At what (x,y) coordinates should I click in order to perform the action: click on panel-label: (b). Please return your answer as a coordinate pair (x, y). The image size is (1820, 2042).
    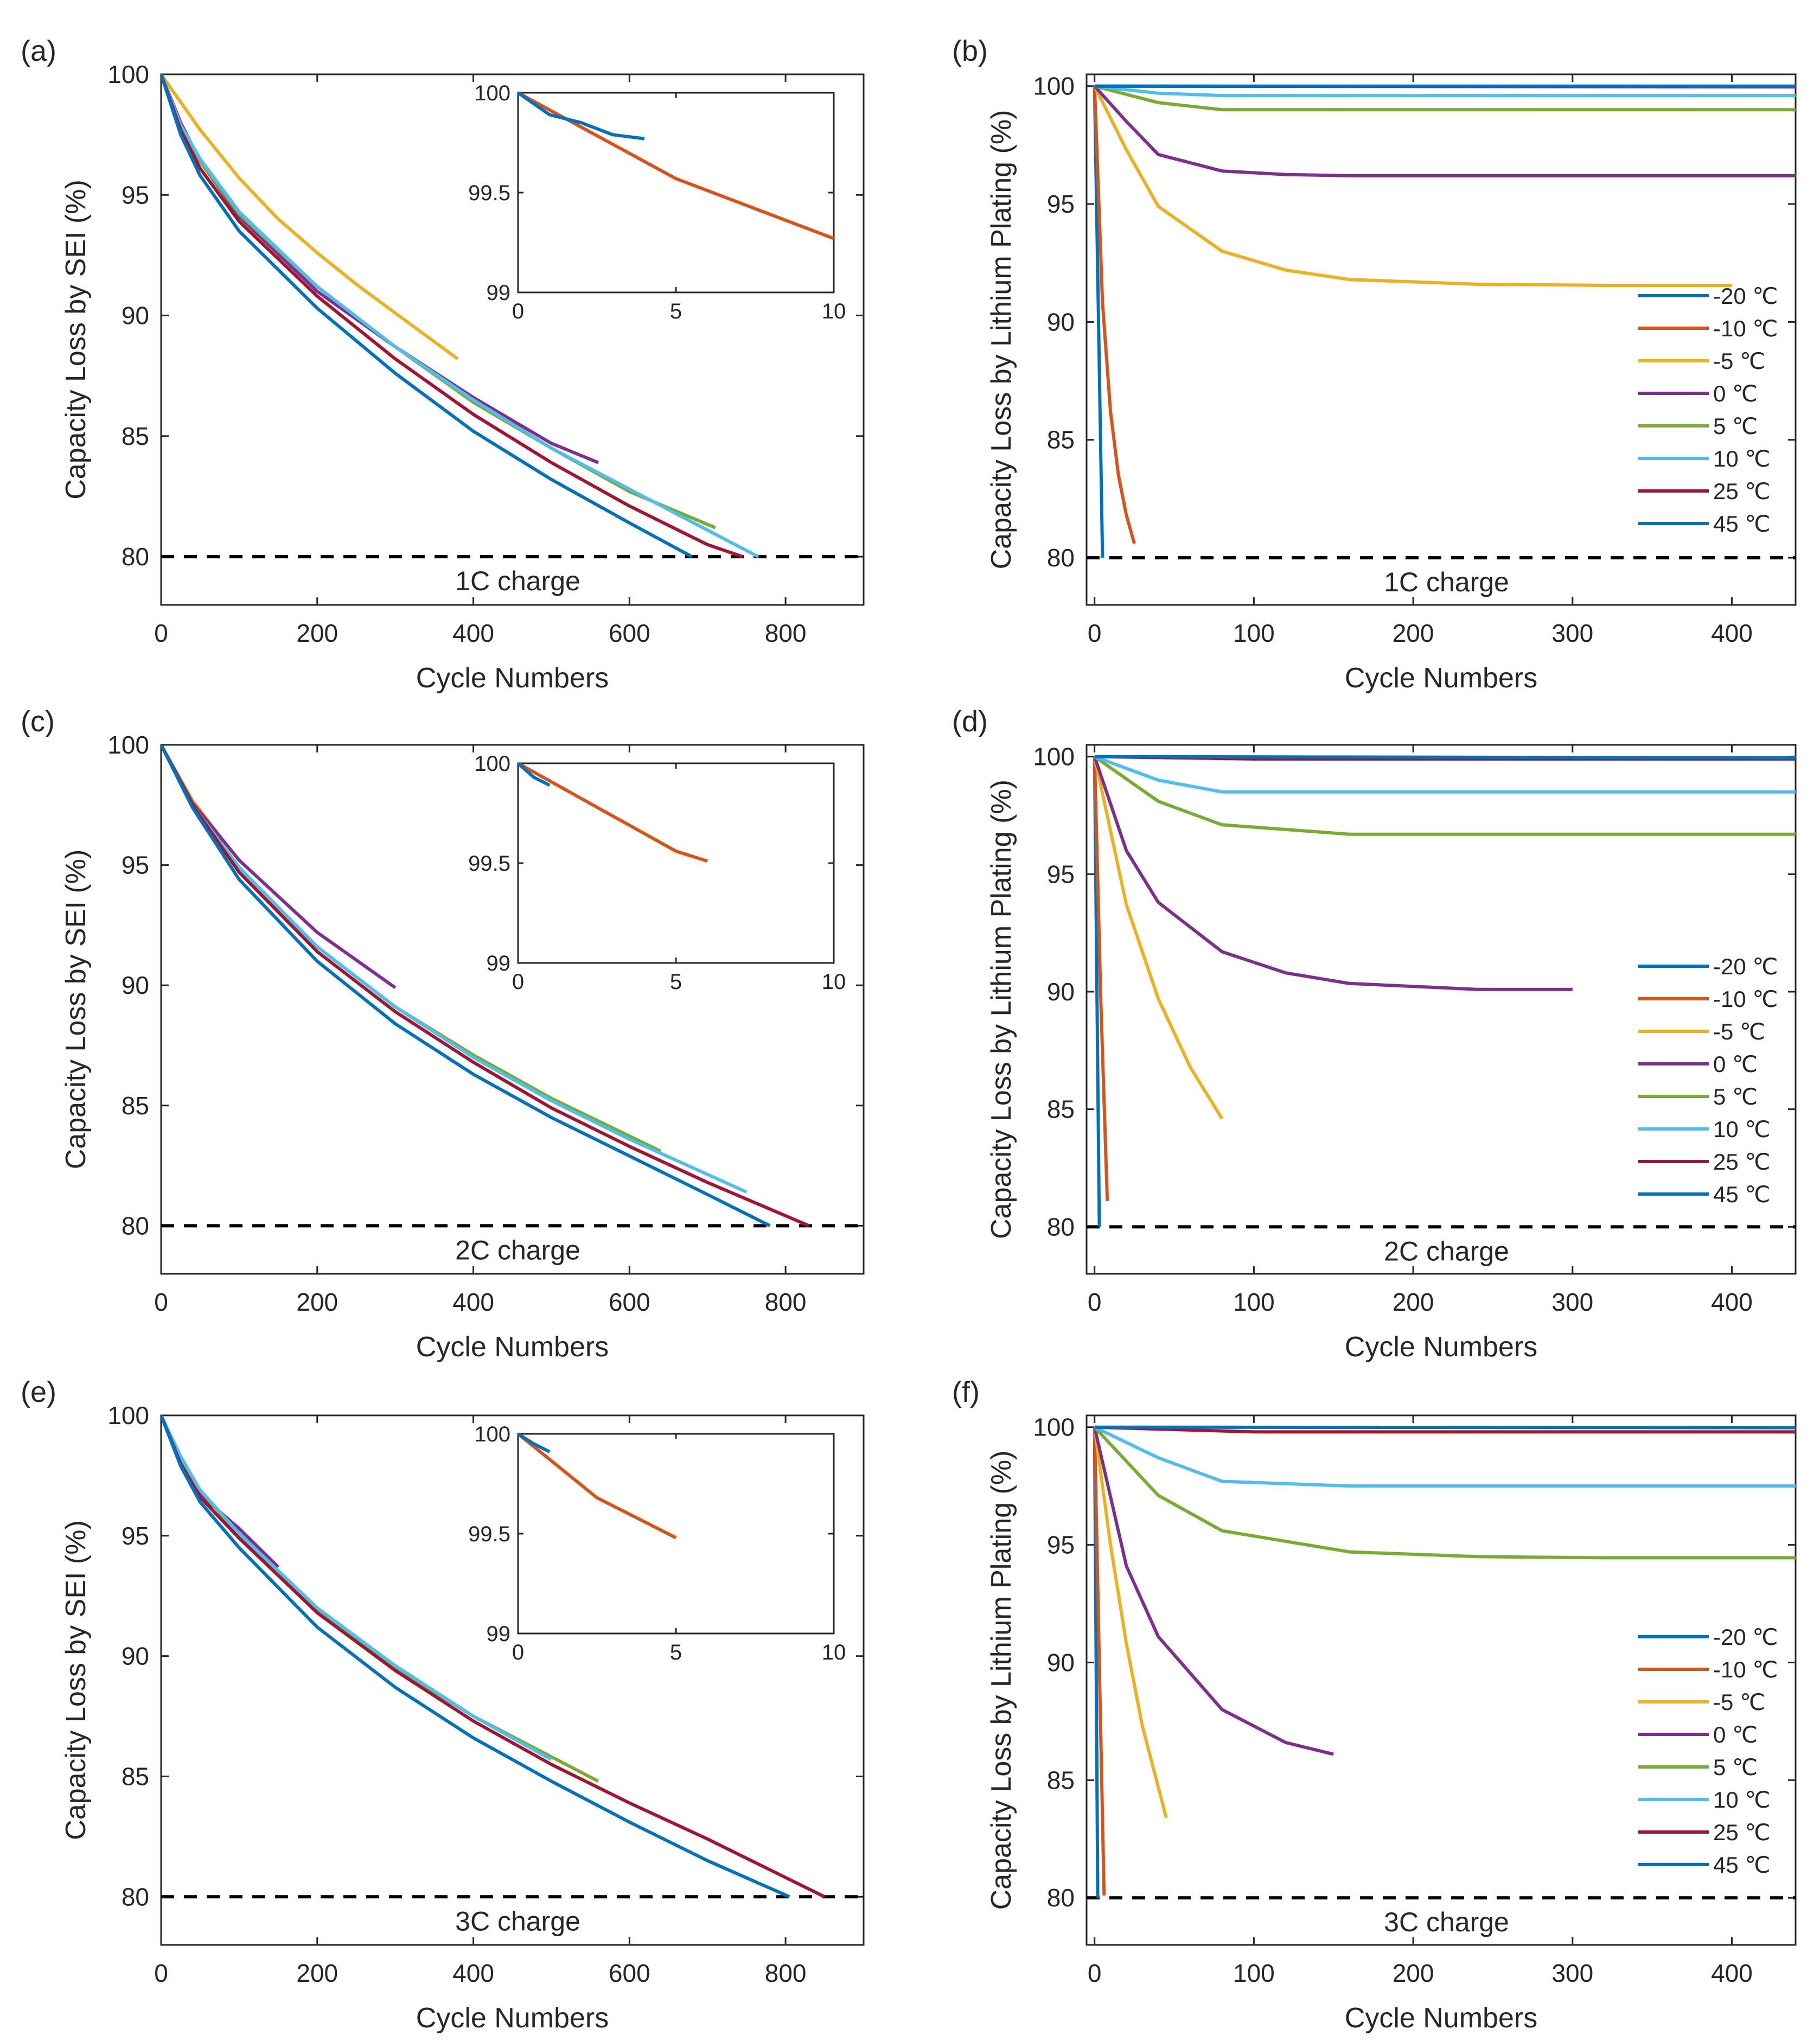
    Looking at the image, I should click on (970, 51).